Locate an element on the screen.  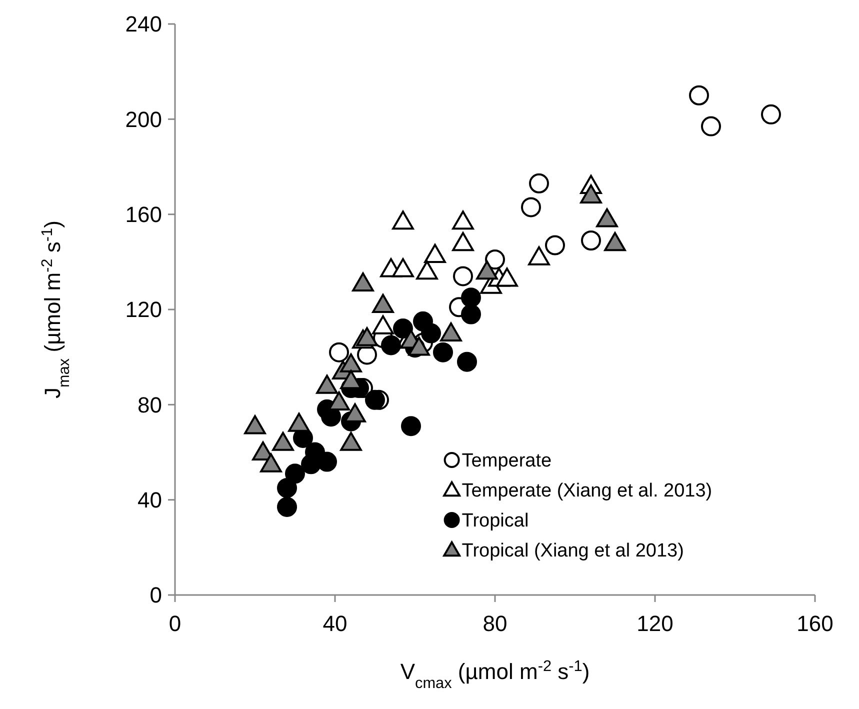
x-axis-title: V$_{cmax}$ (µmol m$^{-2}$ s$^{-1}$) is located at coordinates (495, 675).